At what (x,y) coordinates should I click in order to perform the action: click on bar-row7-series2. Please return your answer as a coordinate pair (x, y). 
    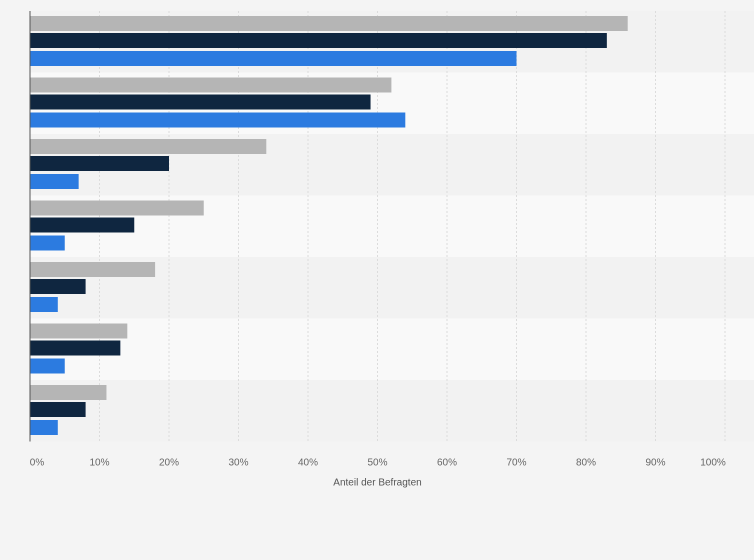
    Looking at the image, I should click on (58, 409).